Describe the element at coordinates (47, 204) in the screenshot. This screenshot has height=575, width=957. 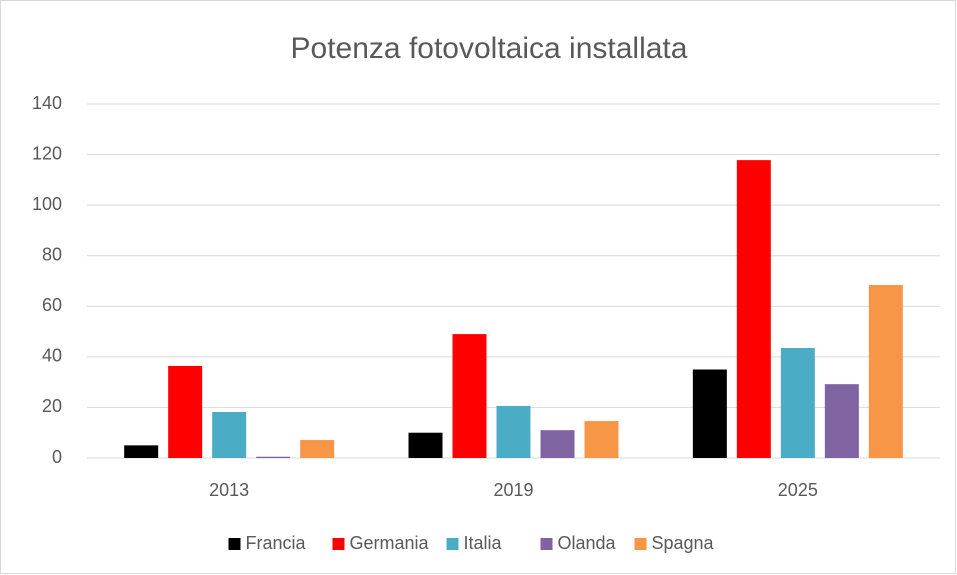
I see `y-tick-label: 100` at that location.